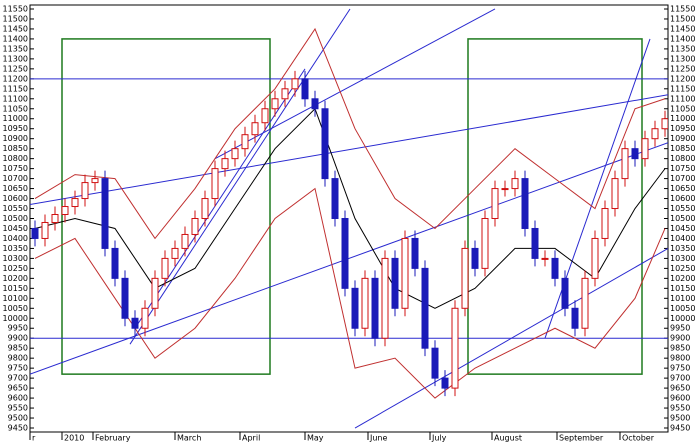 Image resolution: width=700 pixels, height=443 pixels. Describe the element at coordinates (682, 78) in the screenshot. I see `y-tick-label: 11200` at that location.